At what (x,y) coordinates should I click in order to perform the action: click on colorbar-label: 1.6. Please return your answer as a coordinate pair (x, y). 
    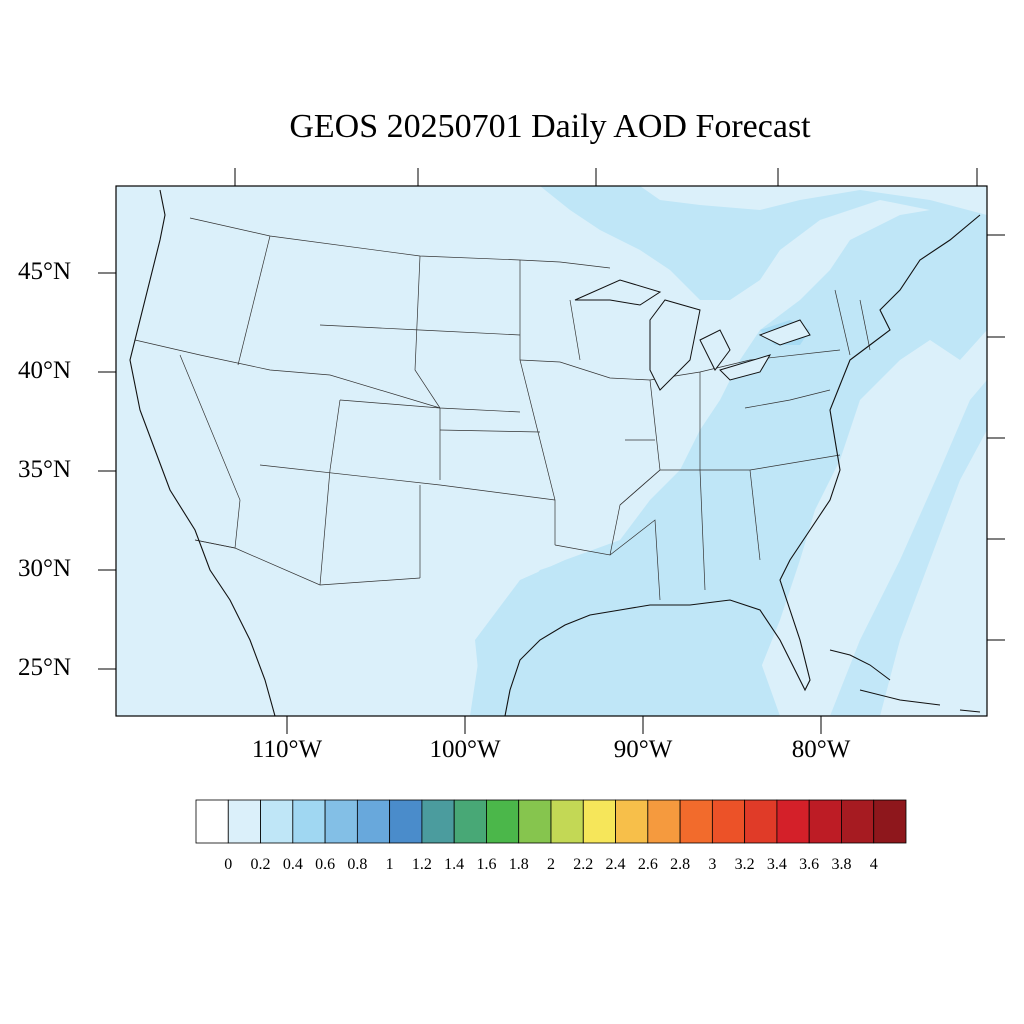
    Looking at the image, I should click on (486, 864).